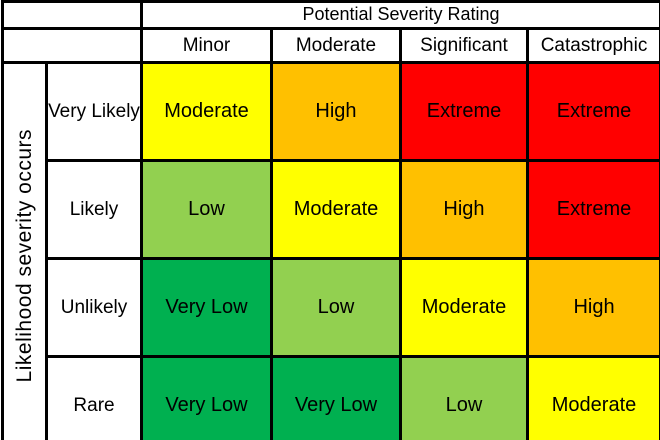 The height and width of the screenshot is (440, 660). I want to click on risk-cell-likely-significant: High, so click(464, 209).